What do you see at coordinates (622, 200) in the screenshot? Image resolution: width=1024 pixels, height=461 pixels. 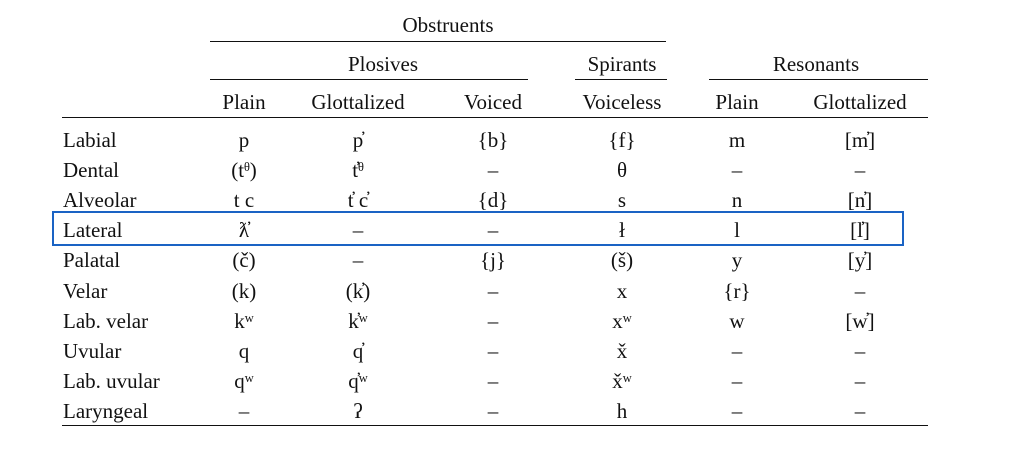 I see `table-cell: s` at bounding box center [622, 200].